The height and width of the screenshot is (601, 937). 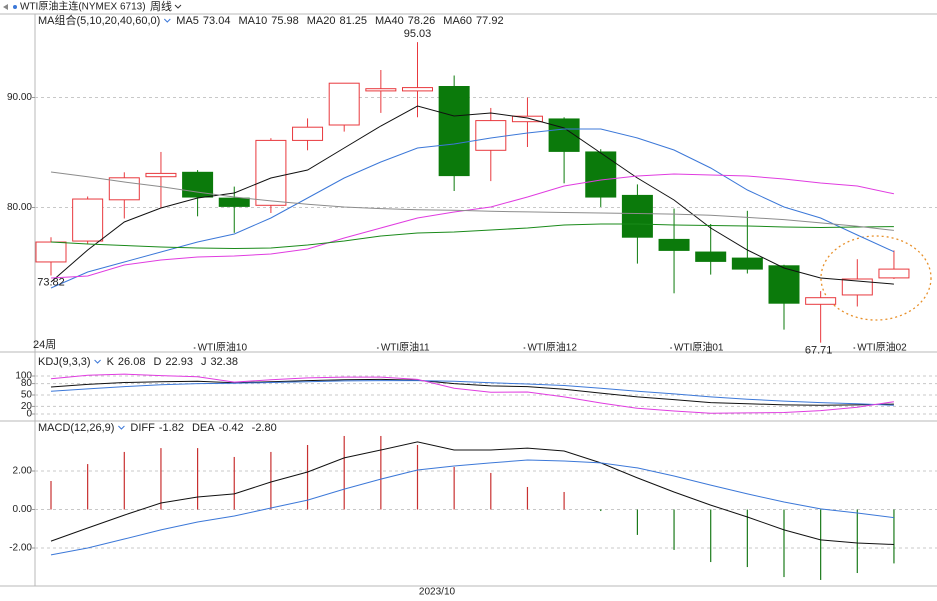 What do you see at coordinates (111, 362) in the screenshot?
I see `legend-name: K` at bounding box center [111, 362].